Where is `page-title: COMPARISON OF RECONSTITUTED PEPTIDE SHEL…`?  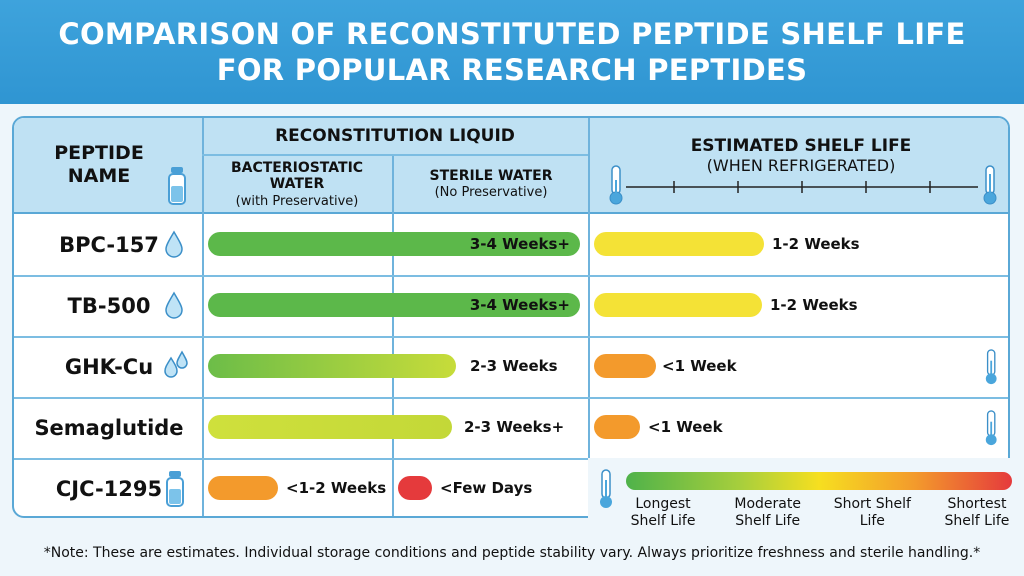
page-title: COMPARISON OF RECONSTITUTED PEPTIDE SHEL… is located at coordinates (512, 52).